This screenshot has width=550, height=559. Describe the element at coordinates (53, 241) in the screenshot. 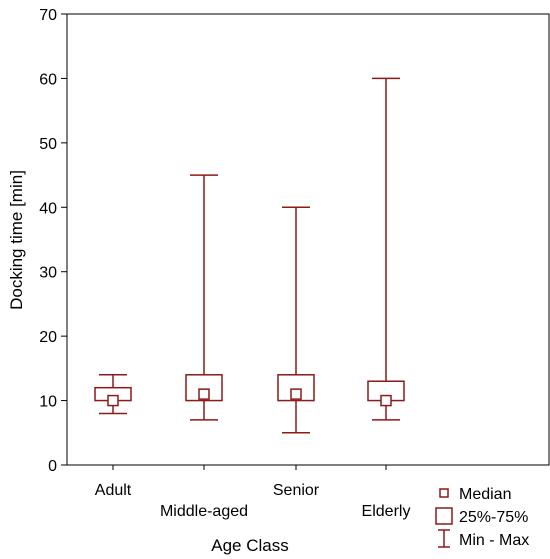

I see `y-axis: 0 10 20 30 40 50 60 70` at that location.